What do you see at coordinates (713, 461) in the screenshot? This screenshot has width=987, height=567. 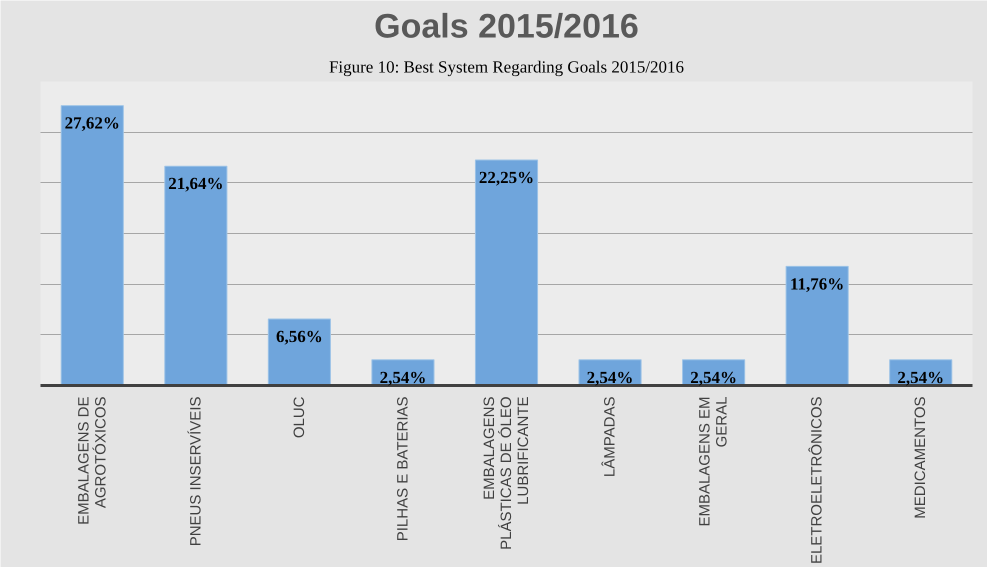 I see `x-tick-label: EMBALAGENS EM GERAL` at bounding box center [713, 461].